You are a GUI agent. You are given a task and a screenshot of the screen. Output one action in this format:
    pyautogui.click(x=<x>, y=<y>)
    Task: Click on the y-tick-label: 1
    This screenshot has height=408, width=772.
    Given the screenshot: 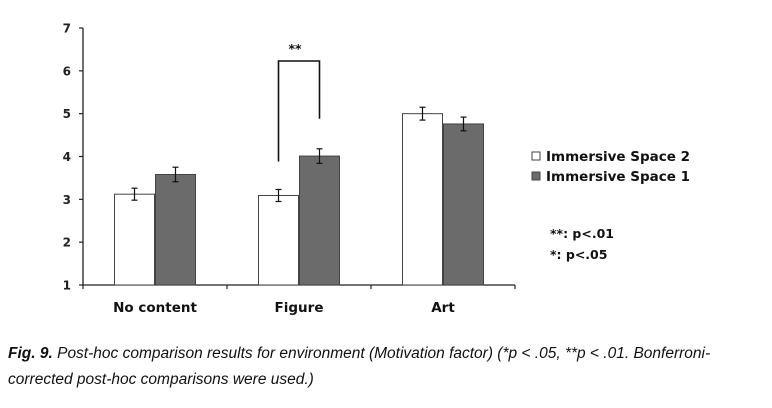 What is the action you would take?
    pyautogui.click(x=67, y=286)
    